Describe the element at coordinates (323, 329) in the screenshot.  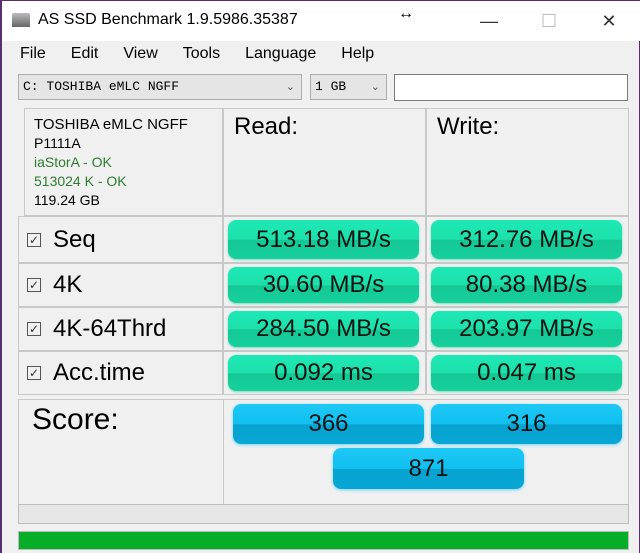
I see `read-result: 284.50 MB/s` at that location.